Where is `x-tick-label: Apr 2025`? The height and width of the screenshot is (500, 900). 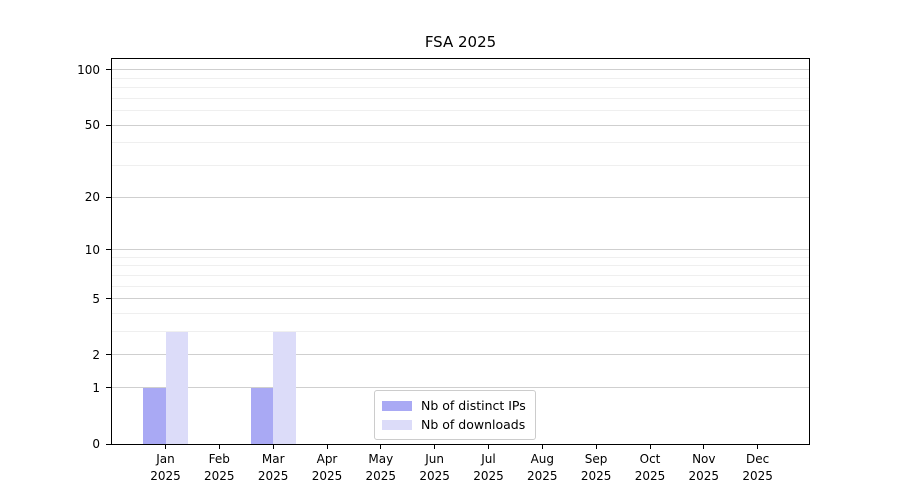
x-tick-label: Apr 2025 is located at coordinates (327, 468).